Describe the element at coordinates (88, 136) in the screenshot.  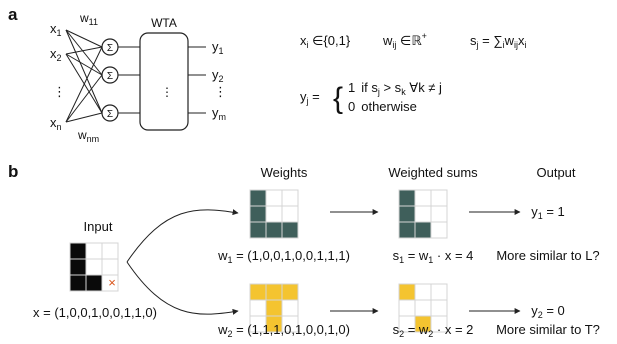
I see `weight-wnm-label: wnm` at that location.